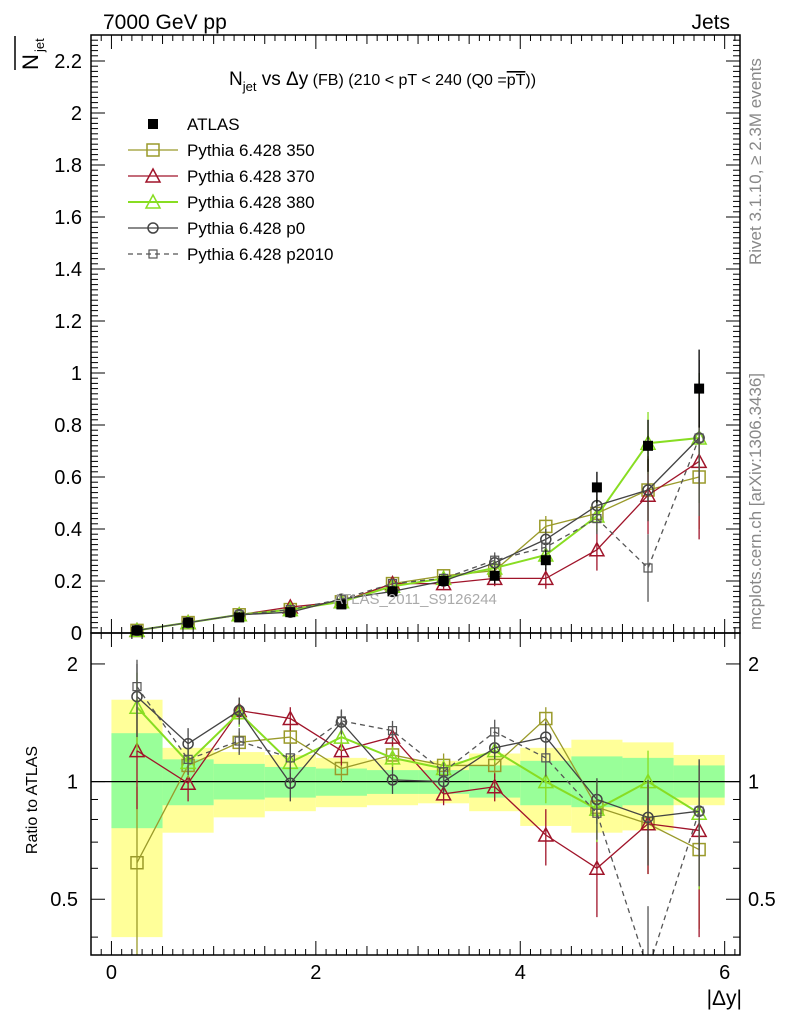  Describe the element at coordinates (418, 534) in the screenshot. I see `series-line` at that location.